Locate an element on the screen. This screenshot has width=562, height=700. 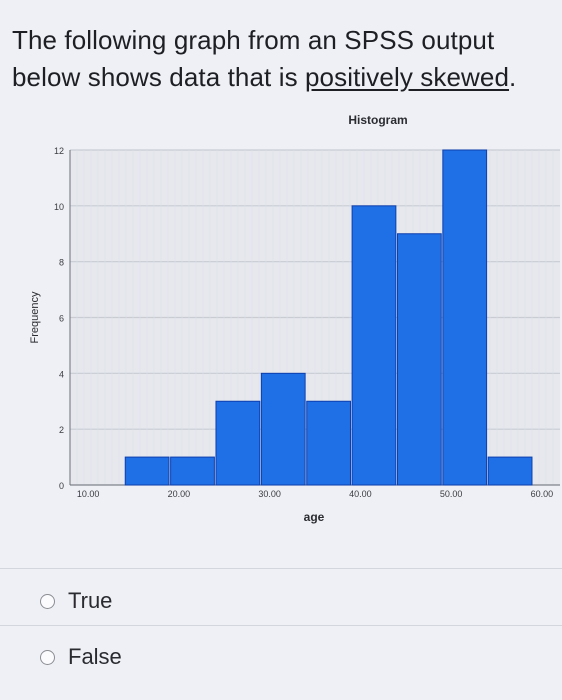
x-tick-label: 30.00 is located at coordinates (269, 494).